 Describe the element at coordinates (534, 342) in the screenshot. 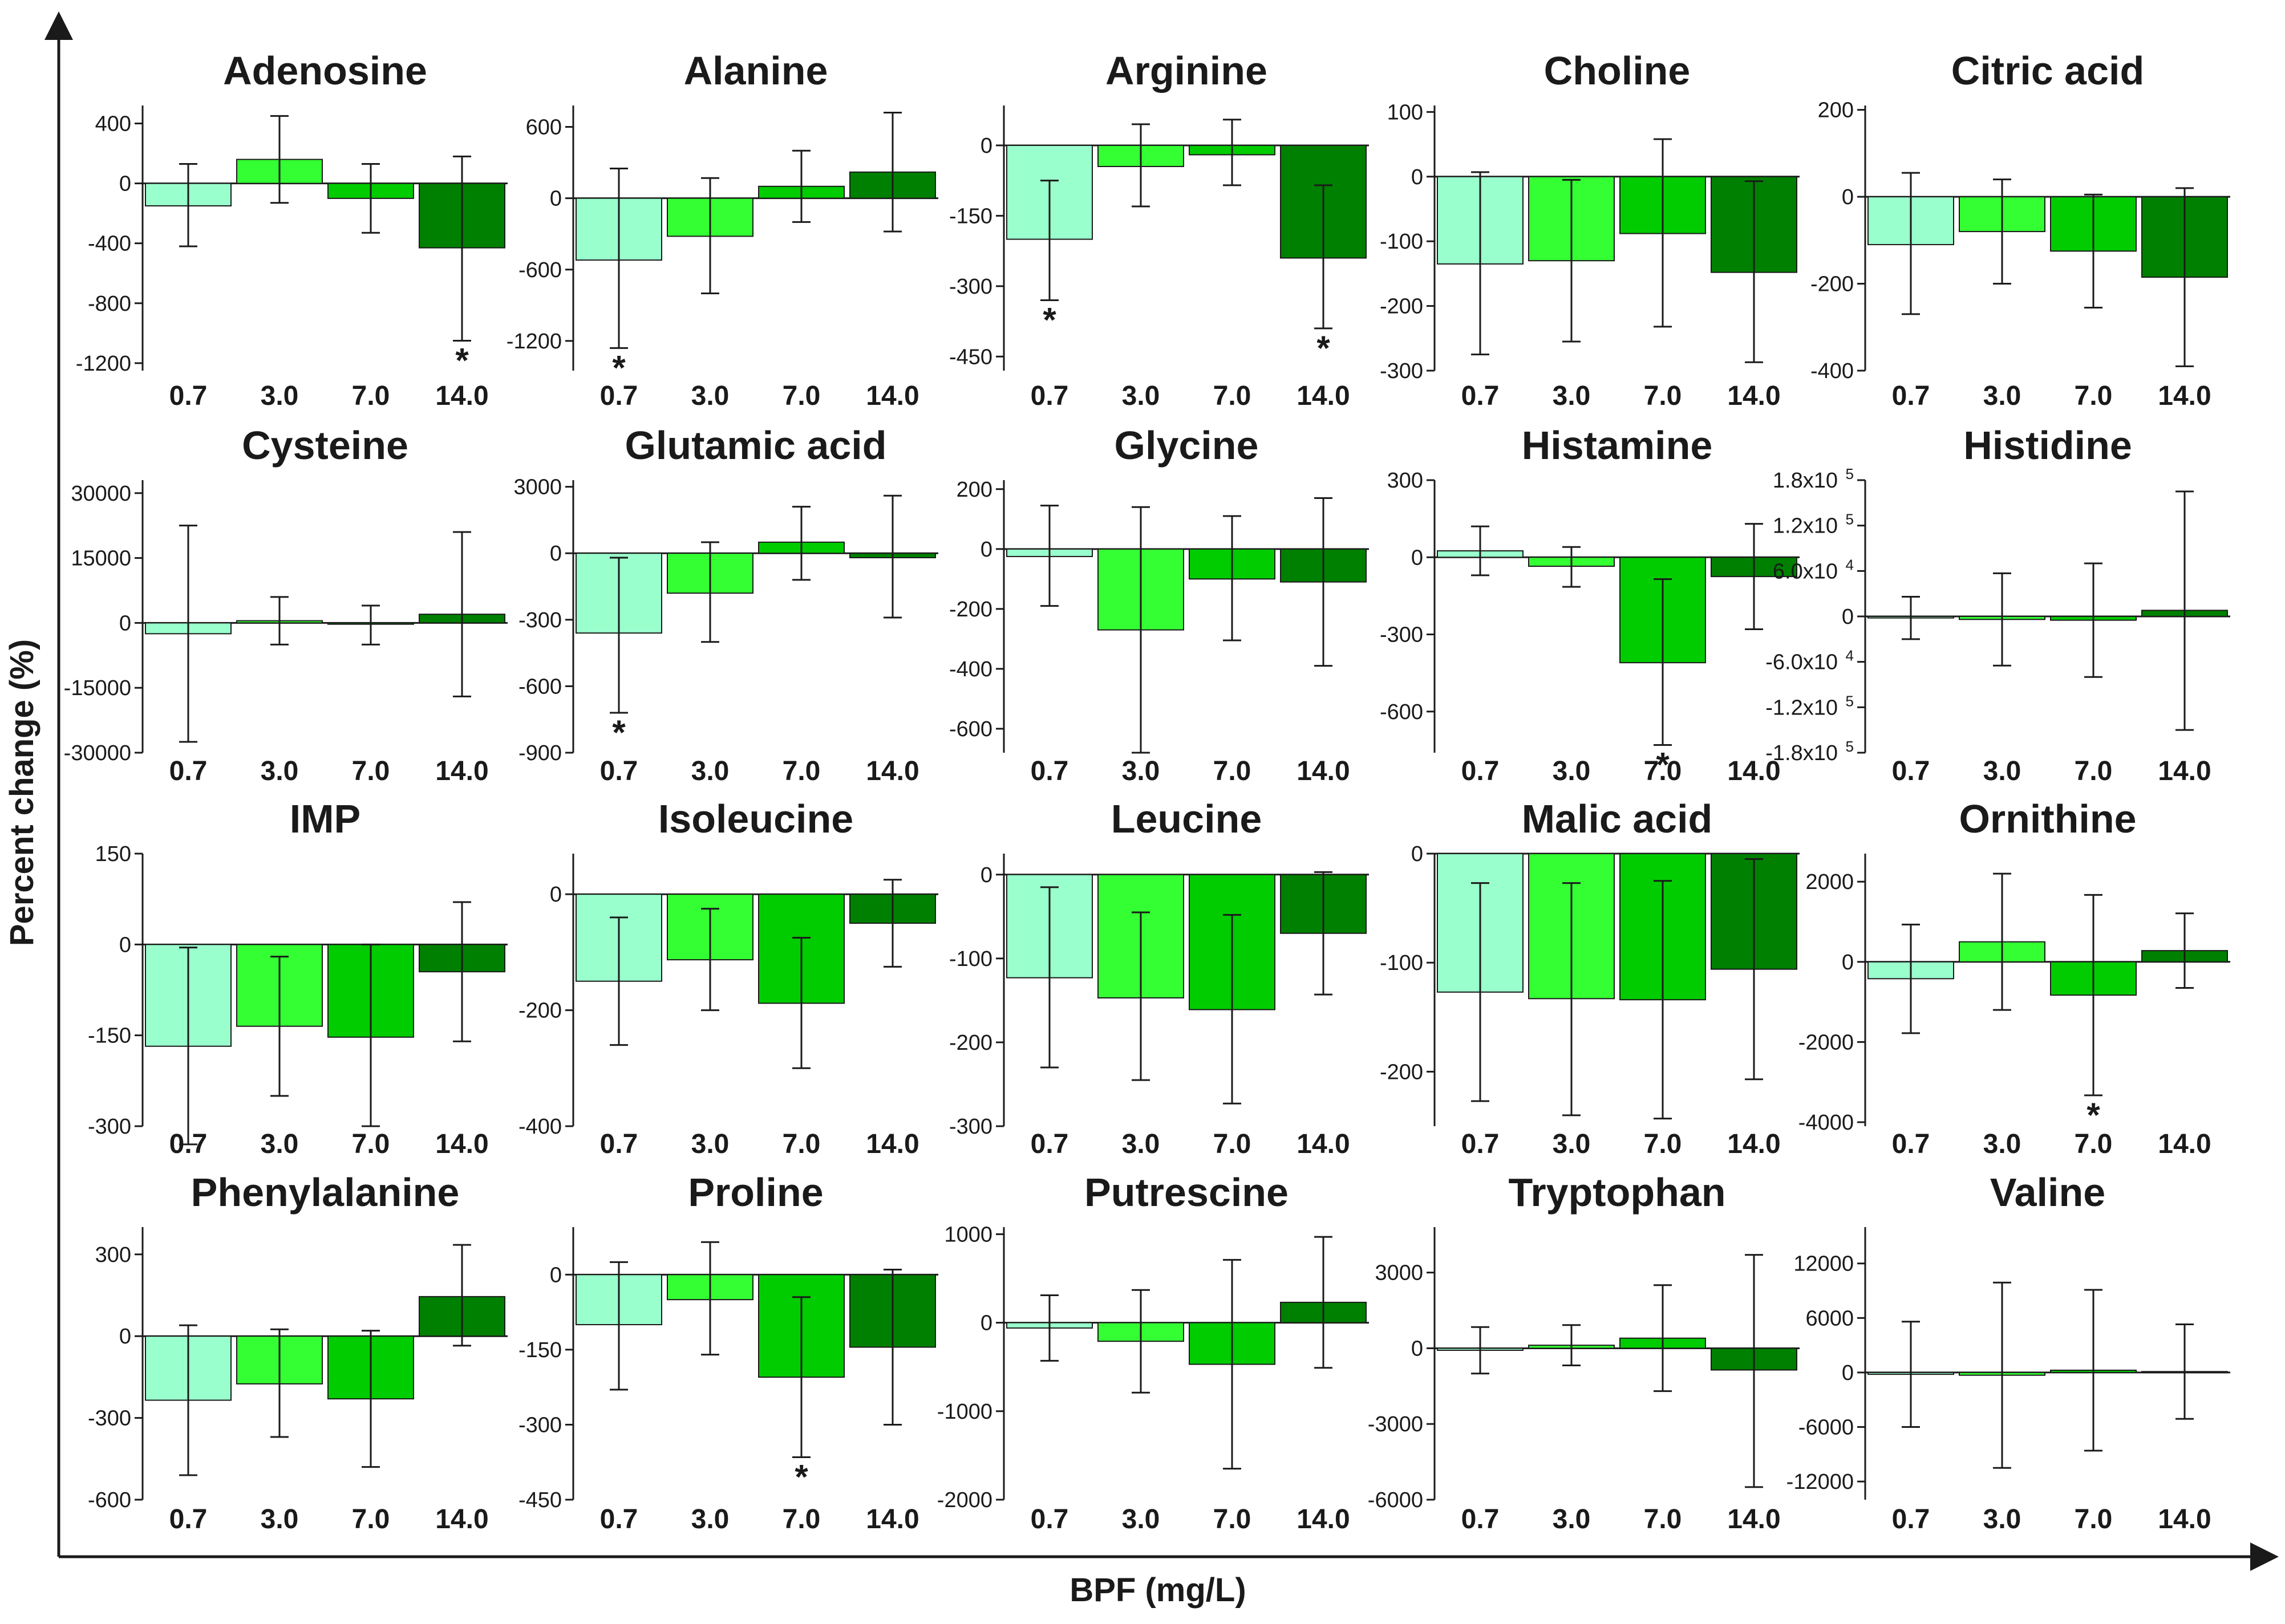

I see `y-tick-label: -1200` at that location.